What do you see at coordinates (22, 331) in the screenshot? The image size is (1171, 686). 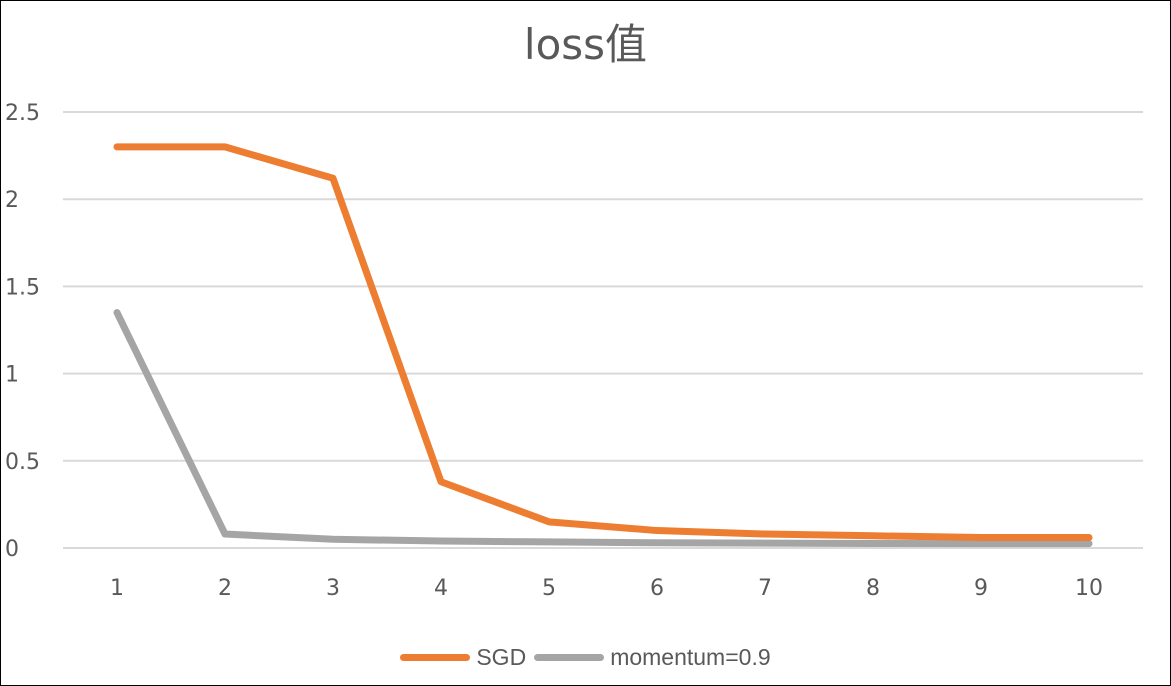 I see `y-axis-ticks: 0 0.5 1 1.5 2 2.5` at bounding box center [22, 331].